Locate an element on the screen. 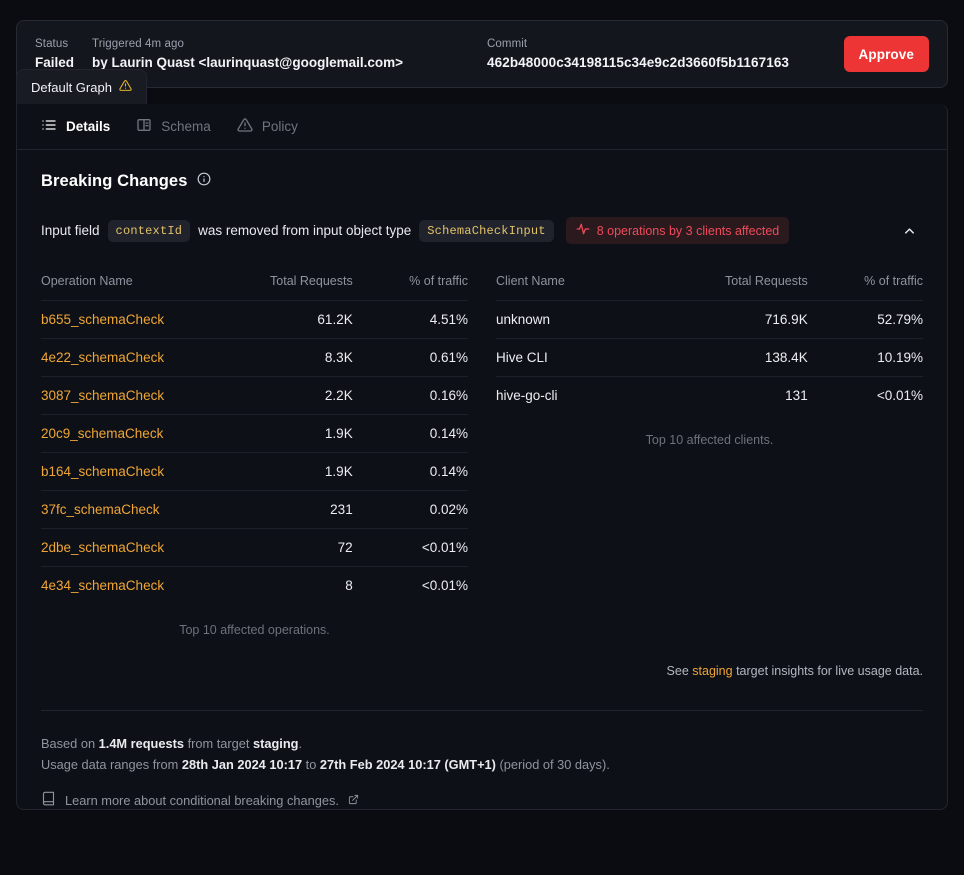  operation-traffic: 0.16% is located at coordinates (410, 395).